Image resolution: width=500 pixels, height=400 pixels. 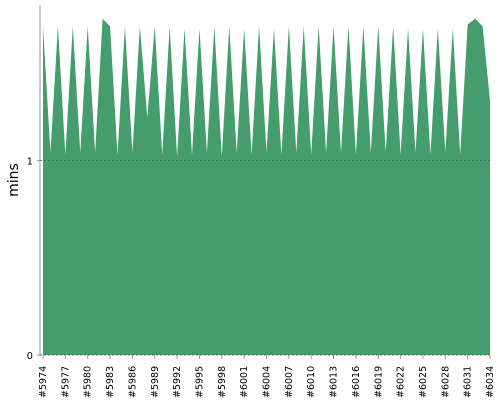 I want to click on x-tick-label: #5995, so click(x=199, y=382).